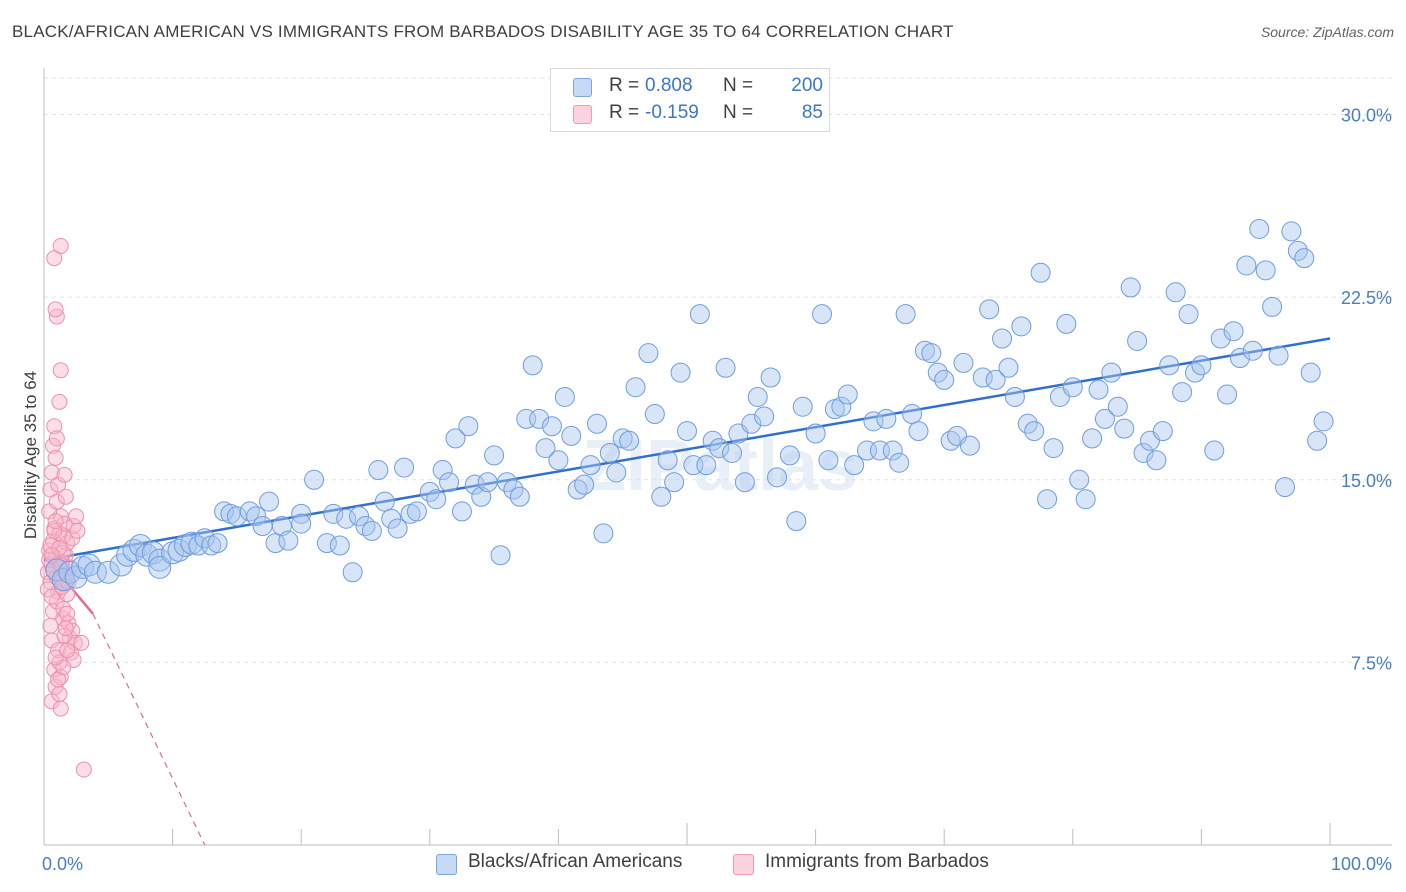  I want to click on points-barbados, so click(65, 508).